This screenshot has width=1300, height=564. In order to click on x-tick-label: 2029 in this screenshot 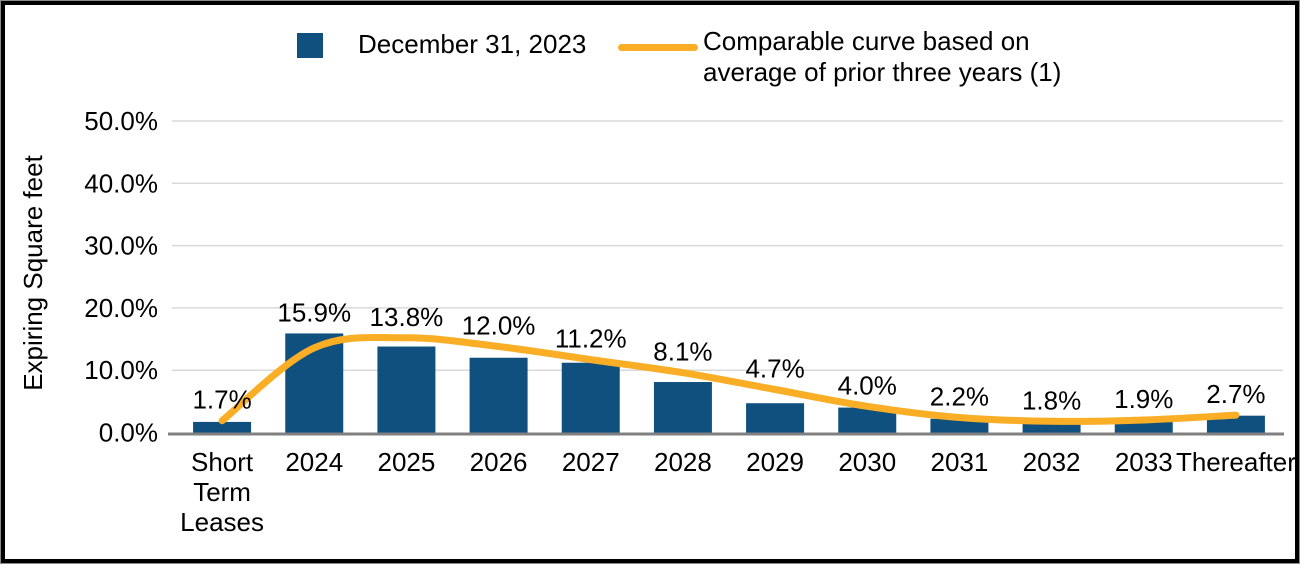, I will do `click(775, 462)`.